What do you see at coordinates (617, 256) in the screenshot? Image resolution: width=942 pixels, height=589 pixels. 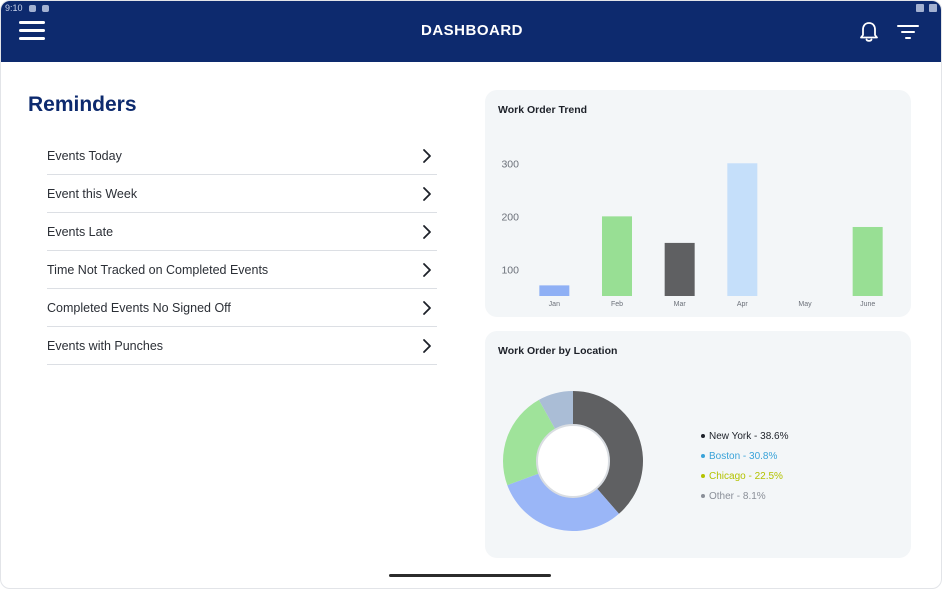 I see `bar-feb` at bounding box center [617, 256].